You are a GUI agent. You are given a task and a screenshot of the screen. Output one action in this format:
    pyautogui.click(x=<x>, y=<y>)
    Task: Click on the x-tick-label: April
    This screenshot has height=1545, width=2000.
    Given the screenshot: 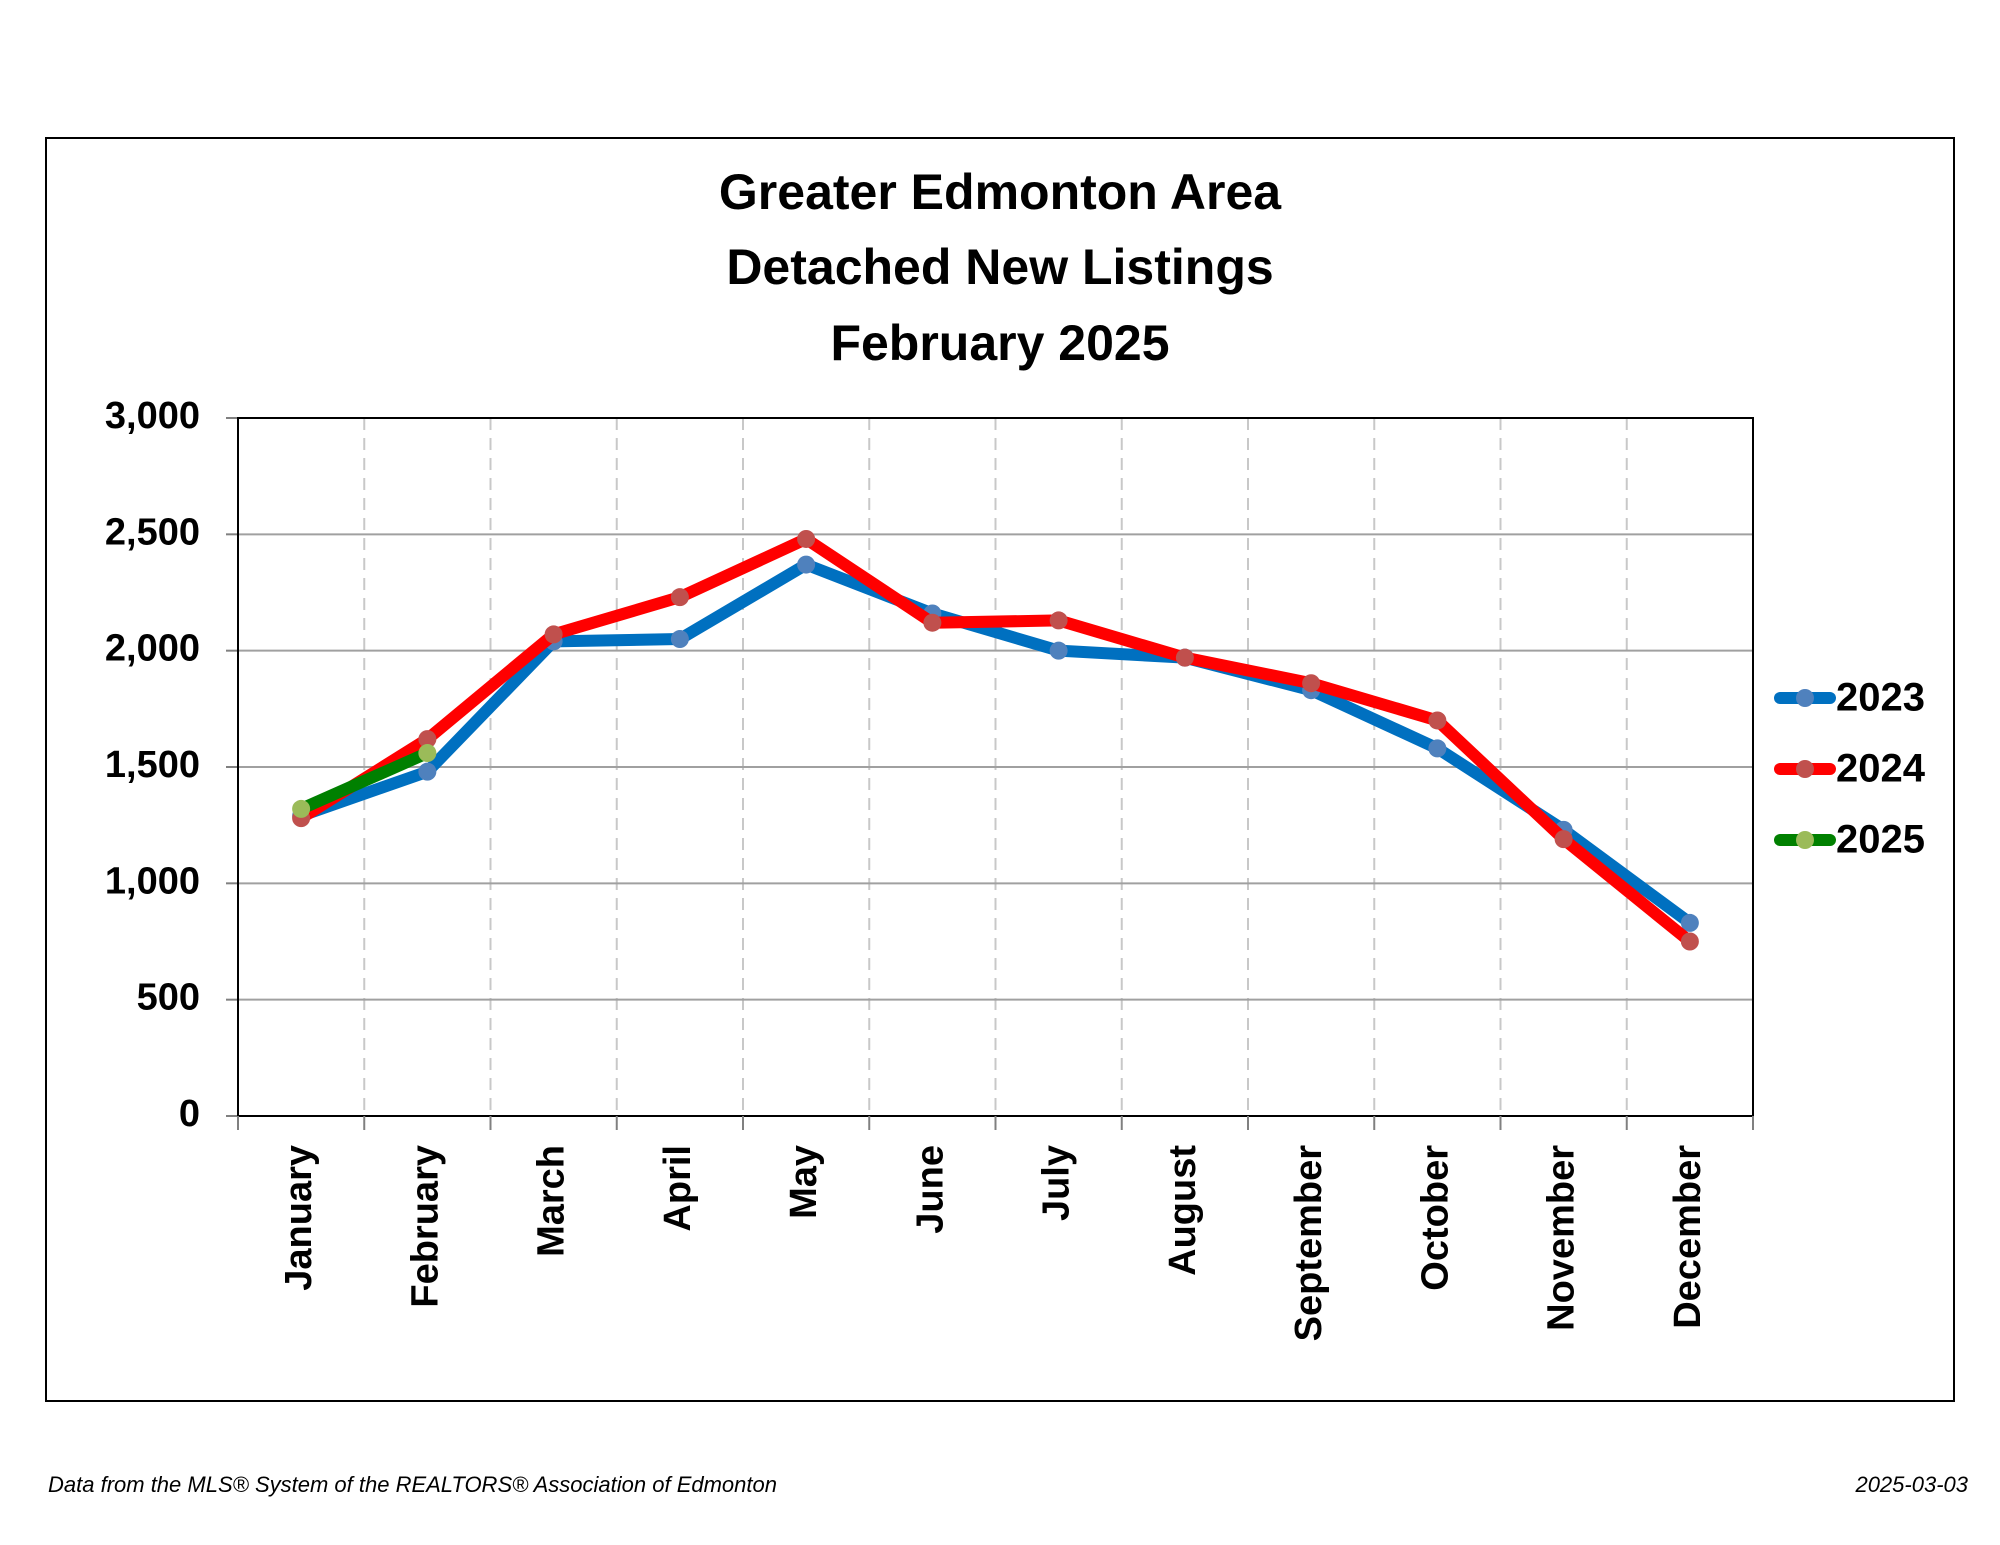 What is the action you would take?
    pyautogui.click(x=678, y=1188)
    